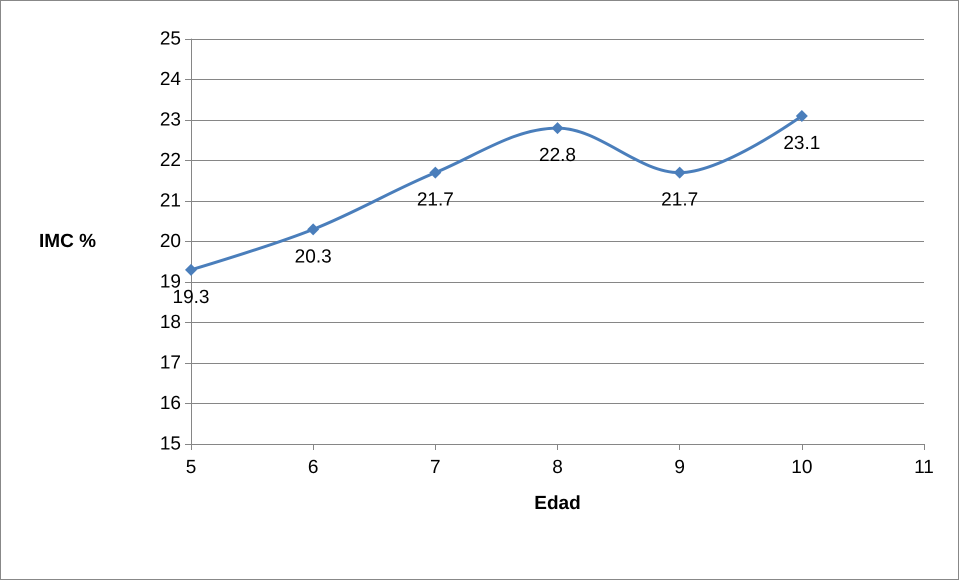 Image resolution: width=959 pixels, height=580 pixels. I want to click on x-tick-label: 6, so click(313, 467).